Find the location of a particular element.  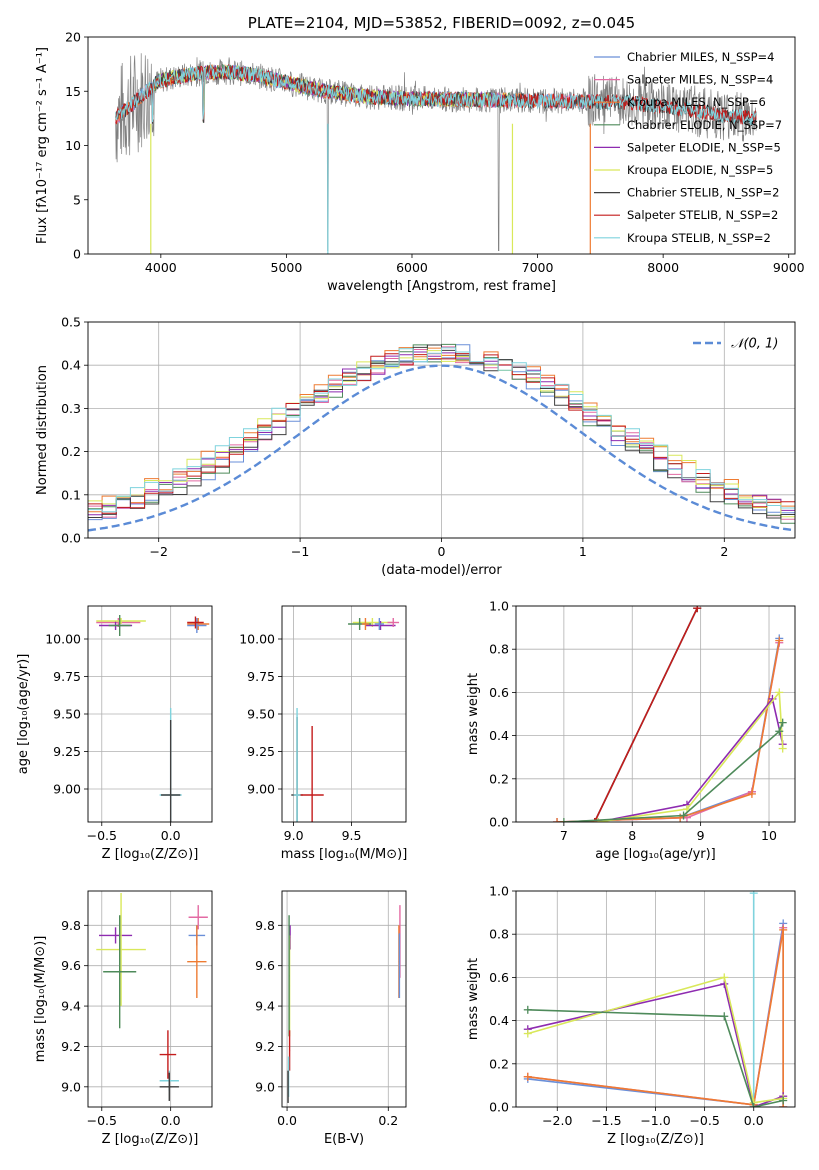

x-tick-label: 9000 is located at coordinates (789, 267).